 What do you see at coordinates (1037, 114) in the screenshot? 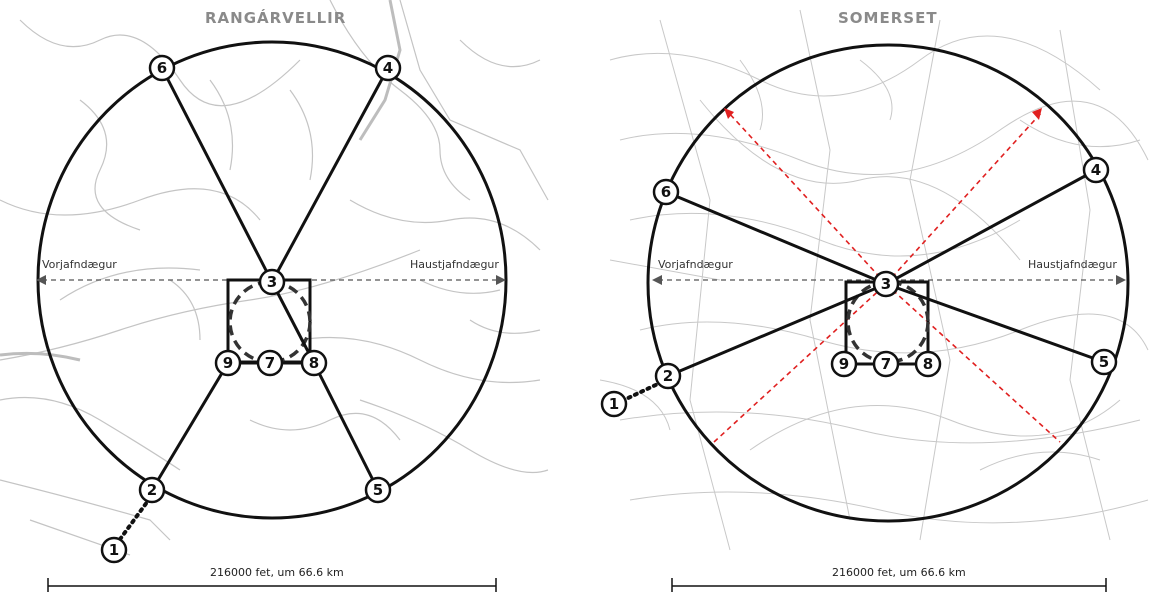
I see `red-arrow-ne` at bounding box center [1037, 114].